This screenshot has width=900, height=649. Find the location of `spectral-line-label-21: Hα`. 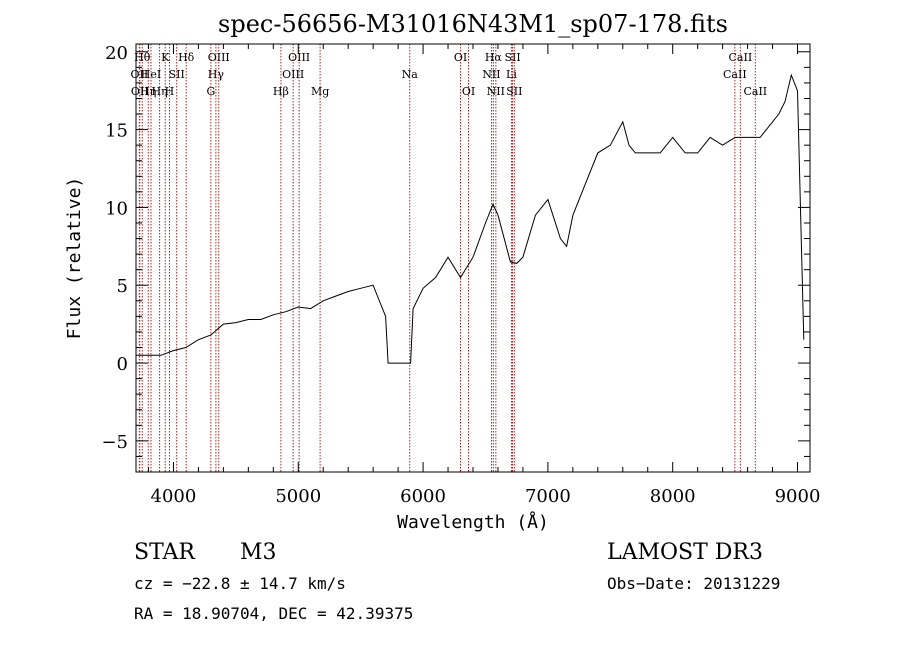

spectral-line-label-21: Hα is located at coordinates (494, 57).